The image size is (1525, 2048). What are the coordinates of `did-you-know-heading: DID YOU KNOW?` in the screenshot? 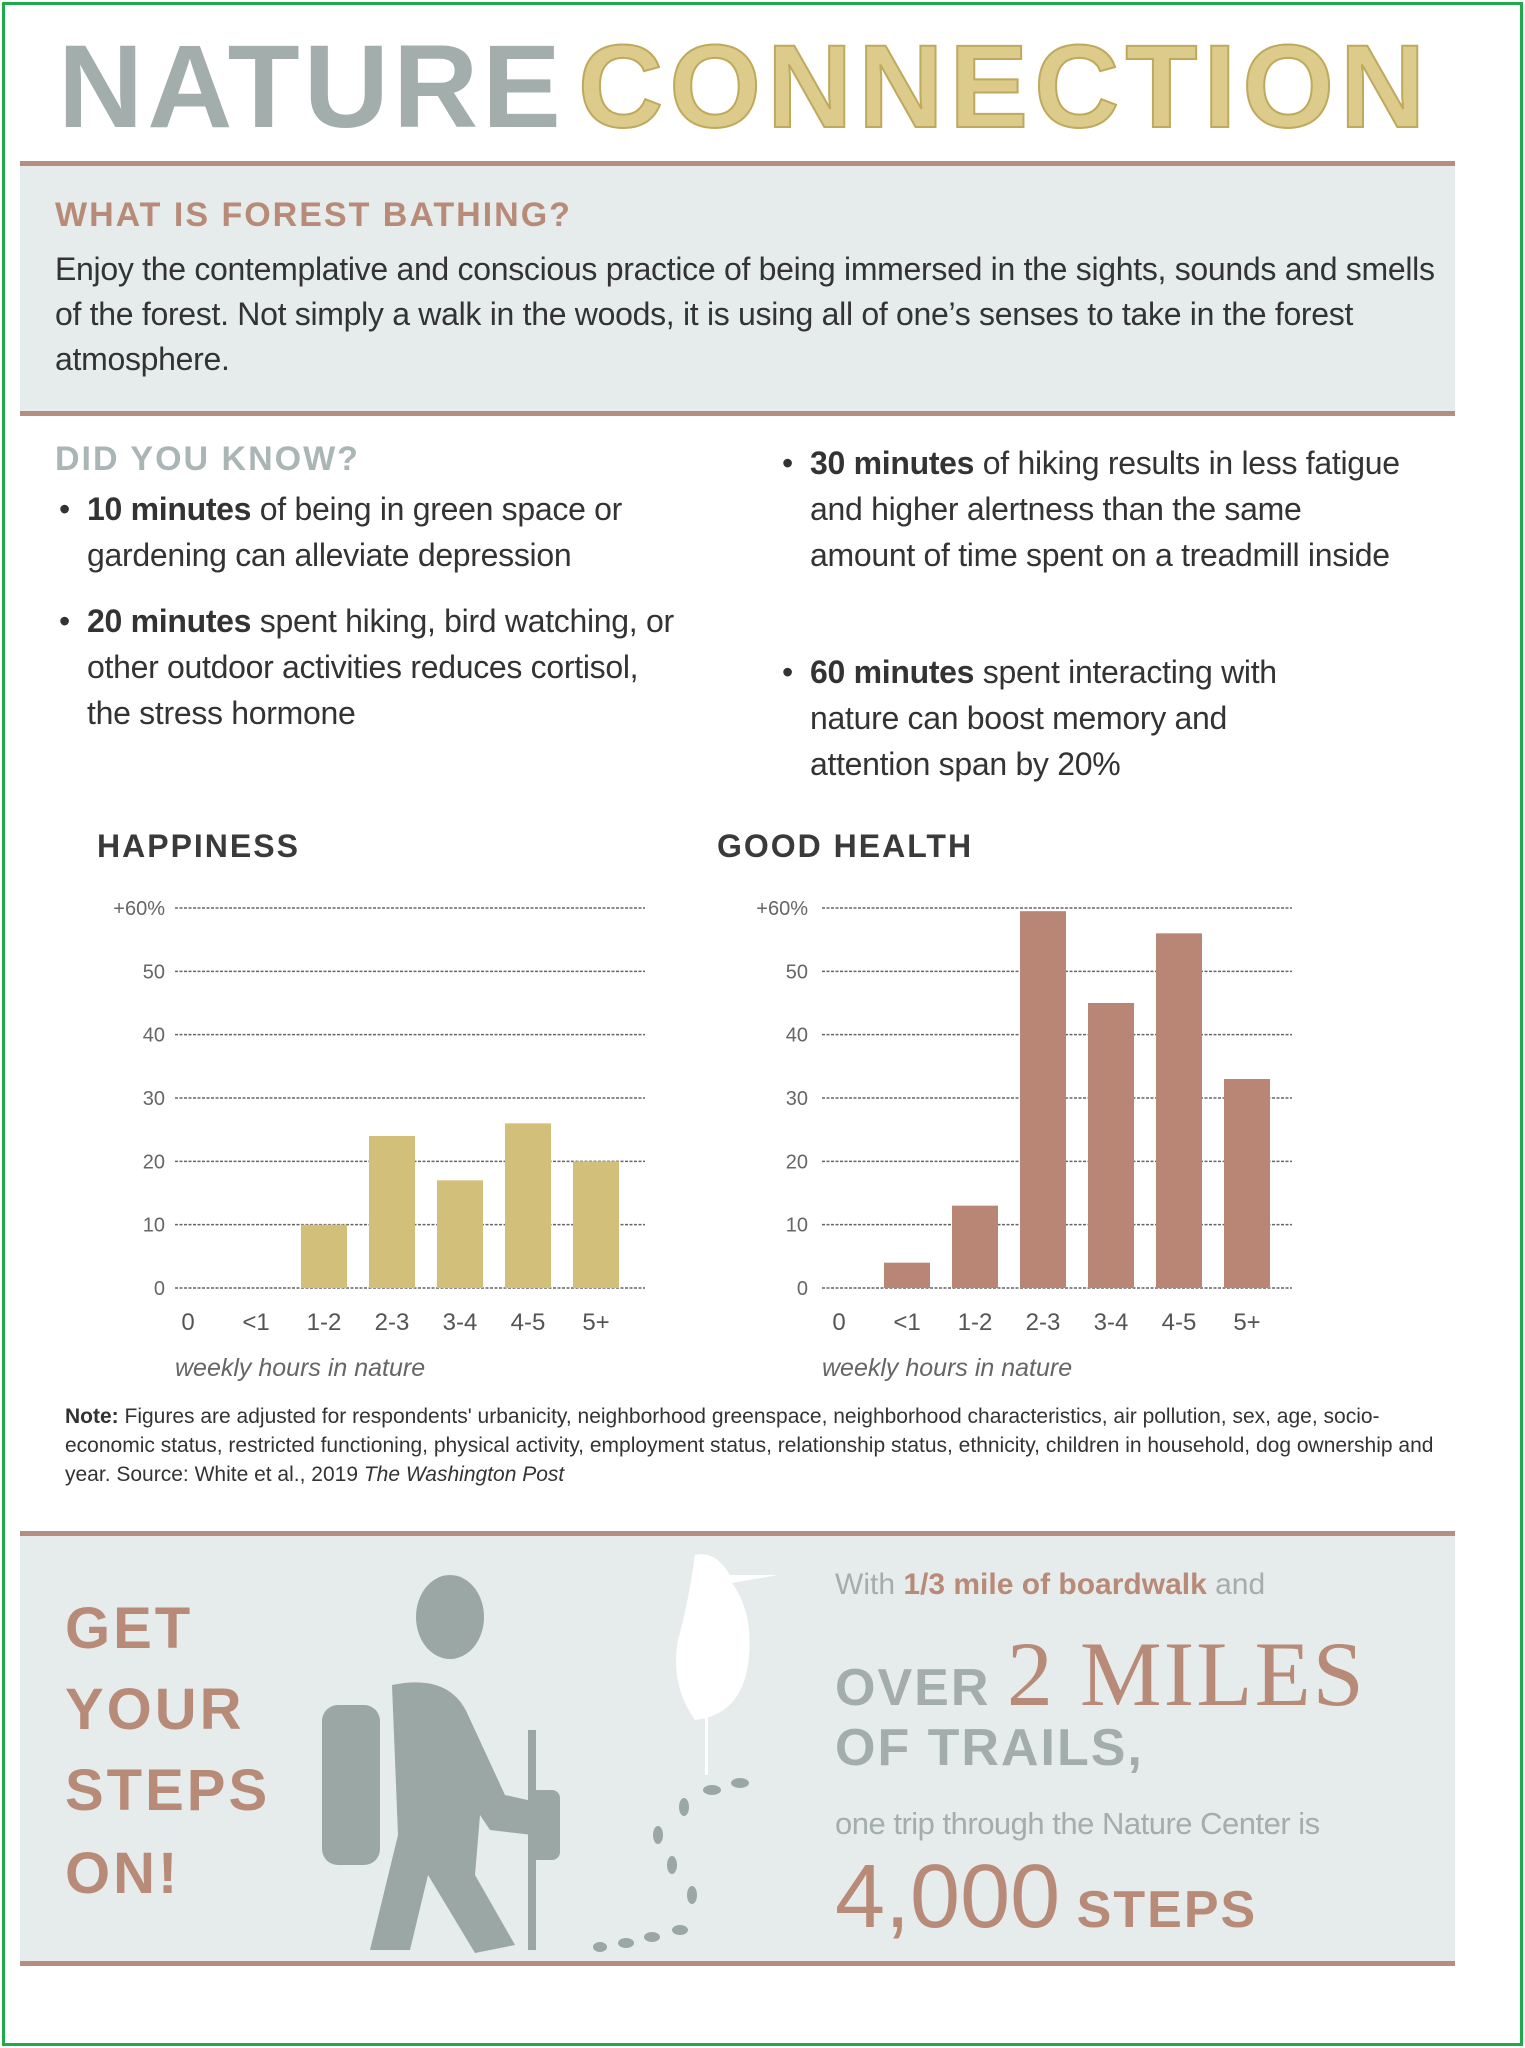 It's located at (207, 459).